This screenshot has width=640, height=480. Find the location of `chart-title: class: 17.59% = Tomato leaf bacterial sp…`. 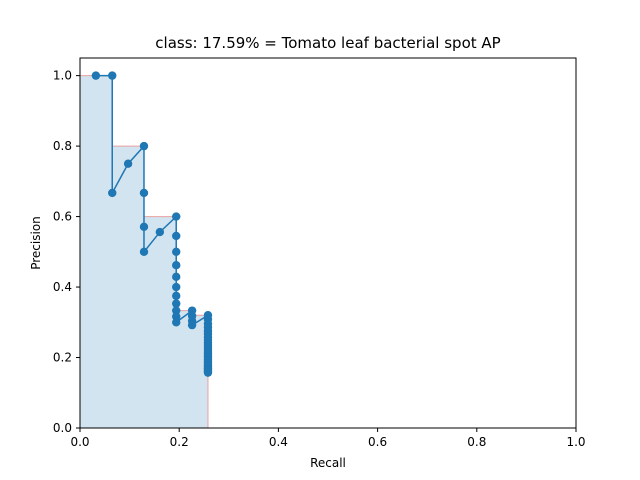

chart-title: class: 17.59% = Tomato leaf bacterial sp… is located at coordinates (327, 43).